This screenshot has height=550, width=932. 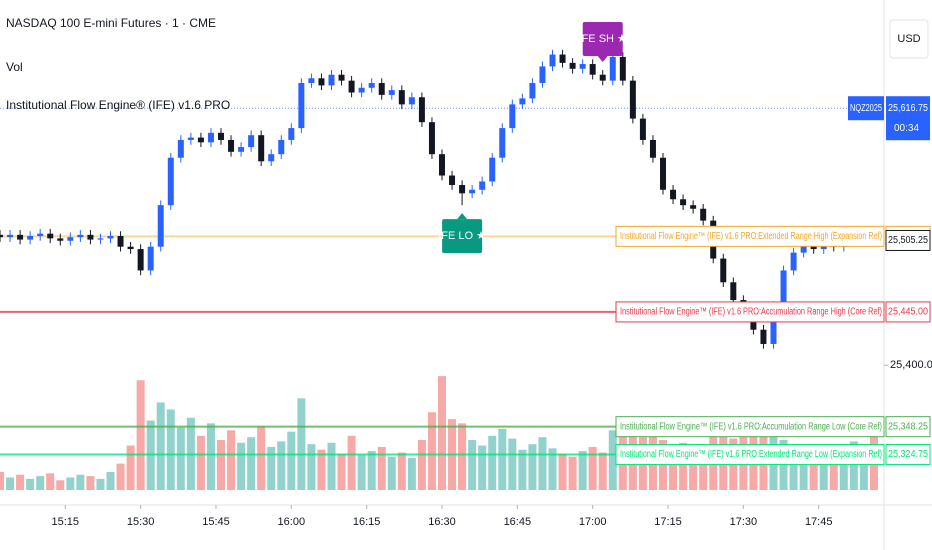 I want to click on x-tick-label: 17:45, so click(x=819, y=522).